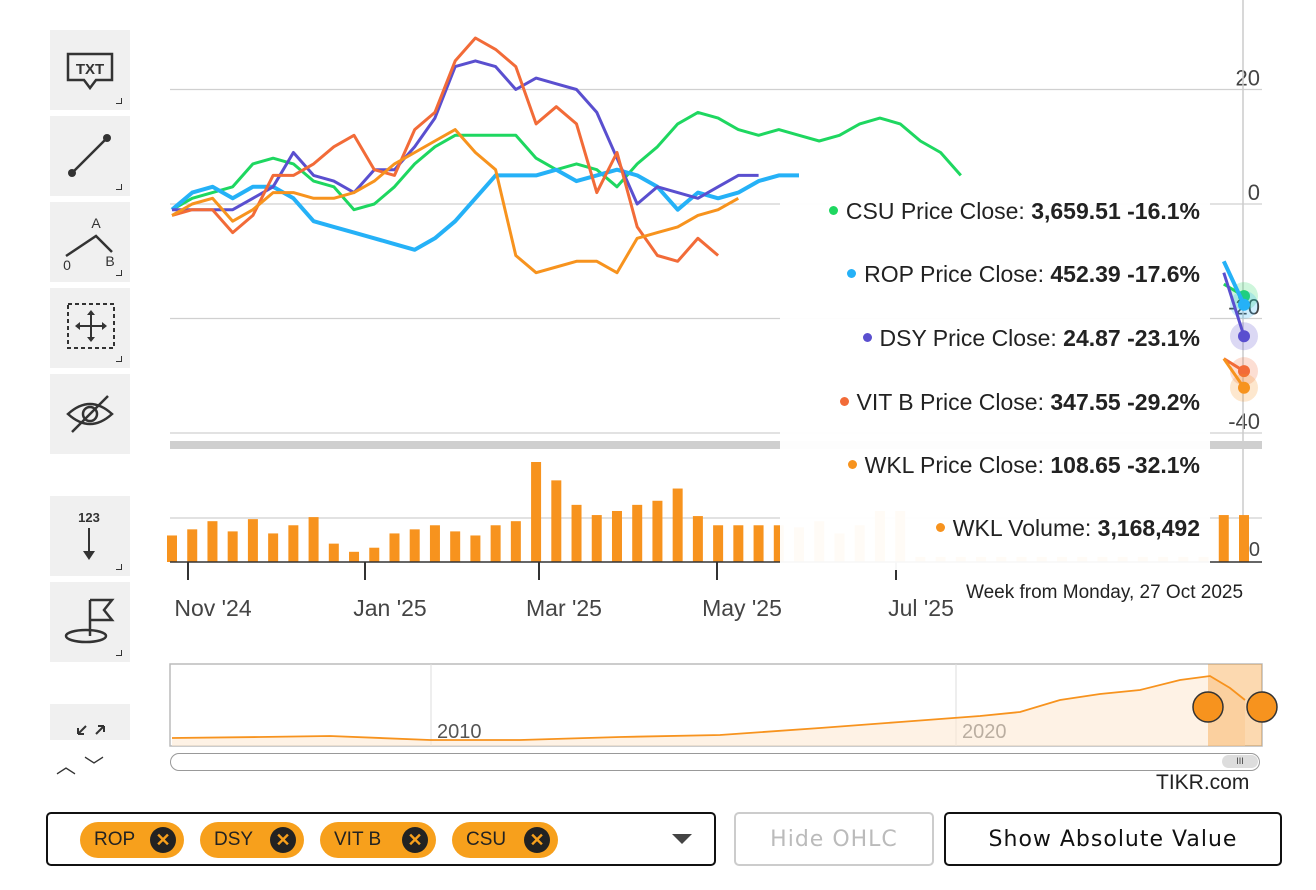 Image resolution: width=1316 pixels, height=890 pixels. I want to click on flag-marker-tool, so click(90, 622).